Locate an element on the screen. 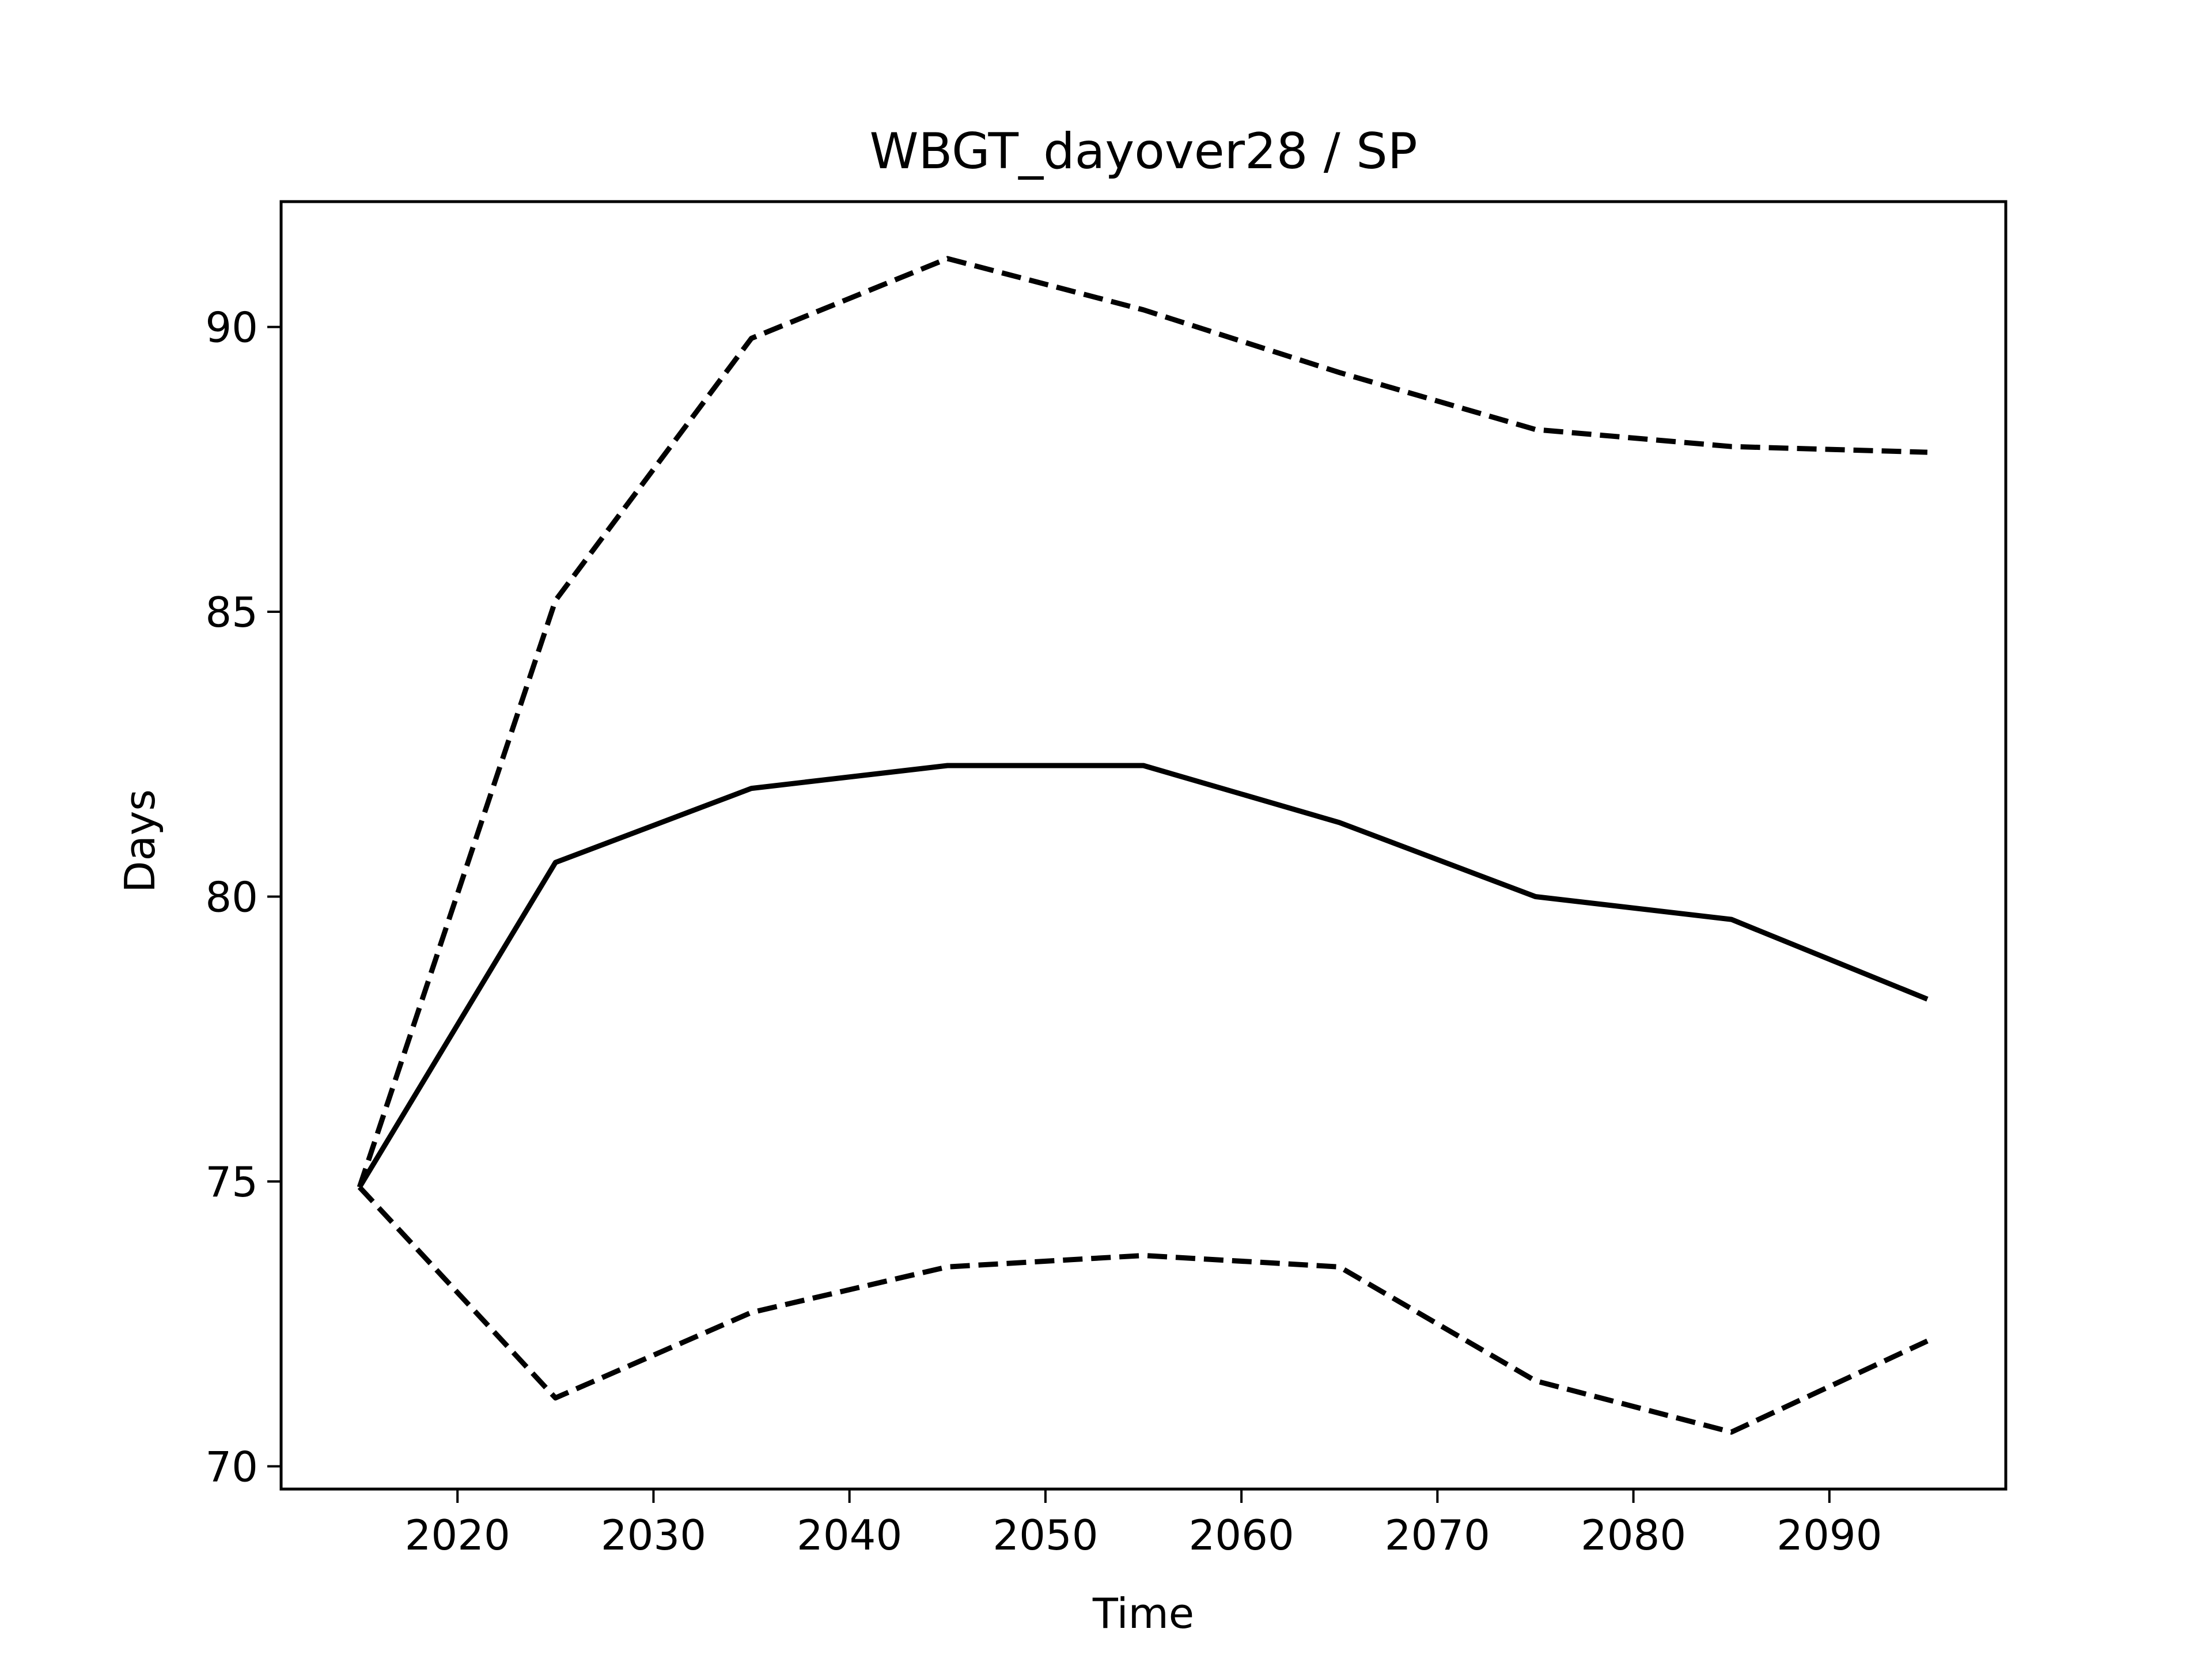 Image resolution: width=2212 pixels, height=1659 pixels. x-tick-label: 2020 is located at coordinates (457, 1535).